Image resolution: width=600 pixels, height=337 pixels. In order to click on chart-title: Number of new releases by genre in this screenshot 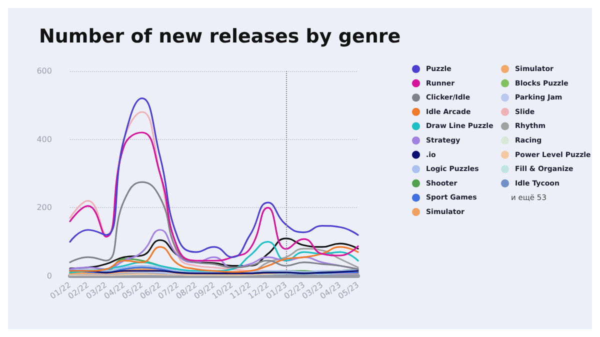, I will do `click(220, 37)`.